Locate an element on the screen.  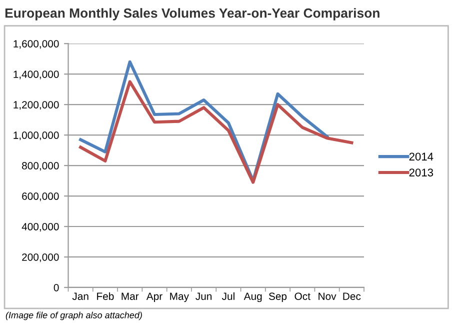
y-tick-label: 1,000,000 is located at coordinates (36, 136).